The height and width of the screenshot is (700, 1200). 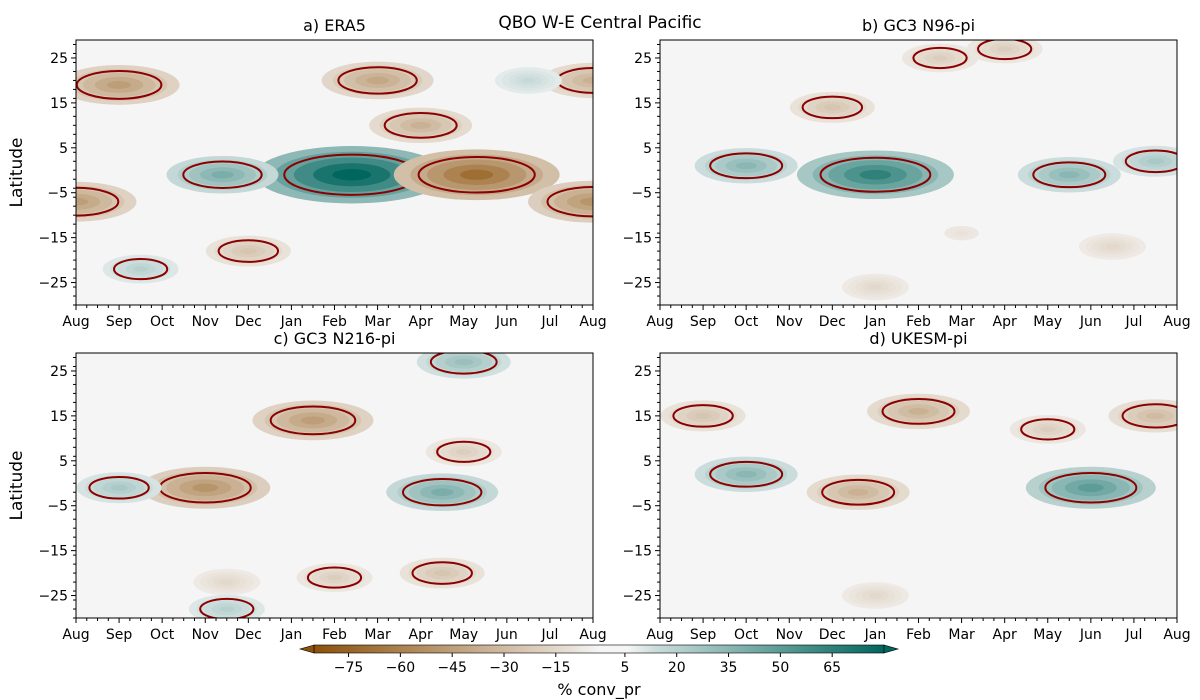 What do you see at coordinates (599, 649) in the screenshot?
I see `colorbar-bar` at bounding box center [599, 649].